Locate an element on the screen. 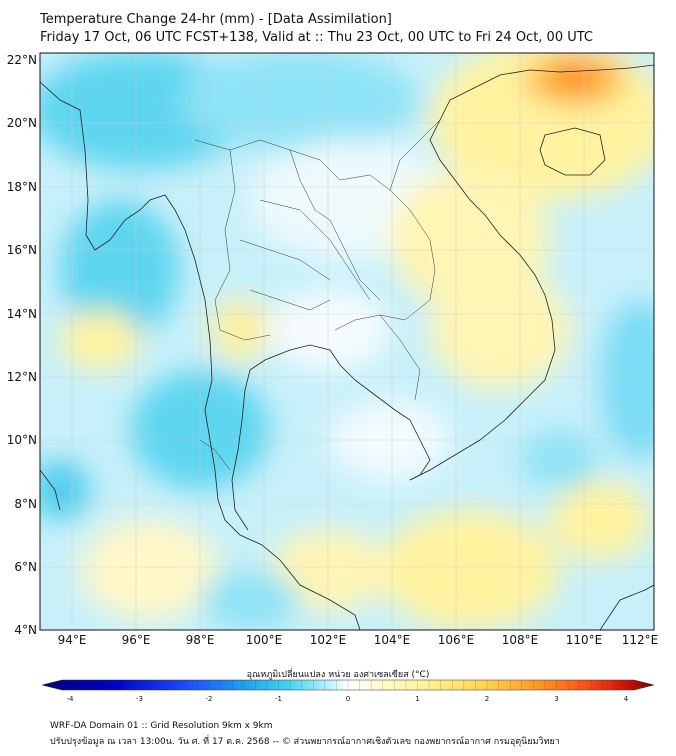 This screenshot has height=756, width=676. colorbar-tick-label: 0 is located at coordinates (348, 699).